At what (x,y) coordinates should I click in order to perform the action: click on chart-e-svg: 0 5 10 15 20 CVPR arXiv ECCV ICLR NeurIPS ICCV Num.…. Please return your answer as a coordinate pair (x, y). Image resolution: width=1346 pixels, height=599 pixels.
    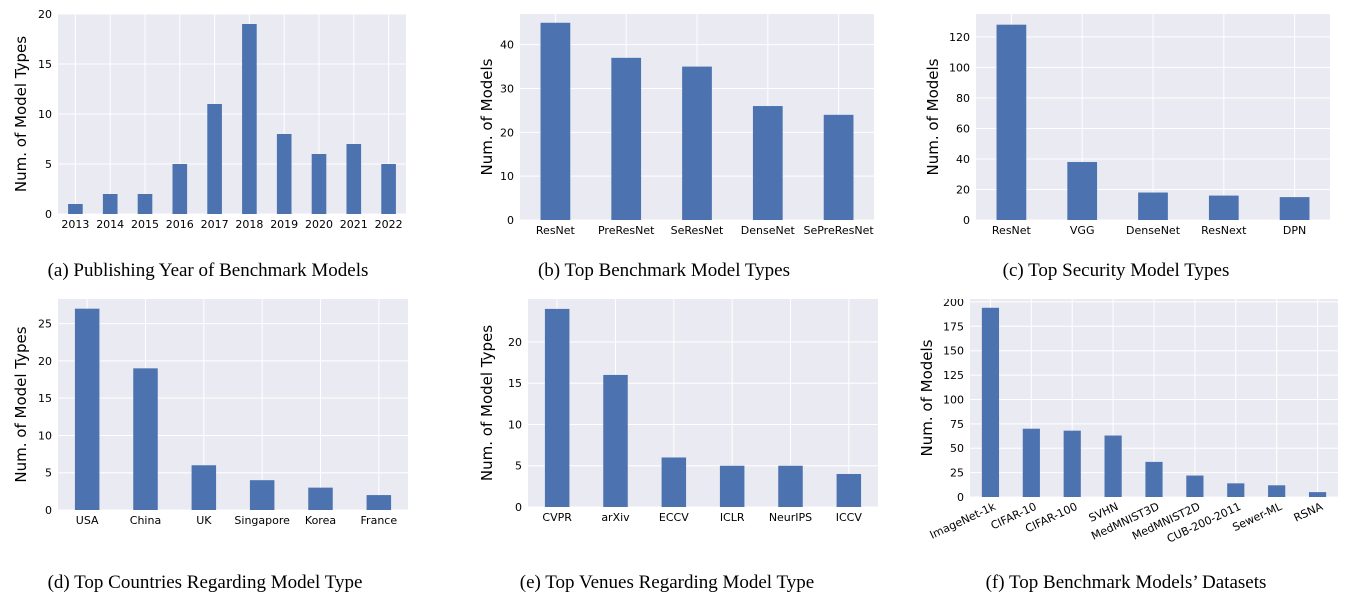
    Looking at the image, I should click on (678, 411).